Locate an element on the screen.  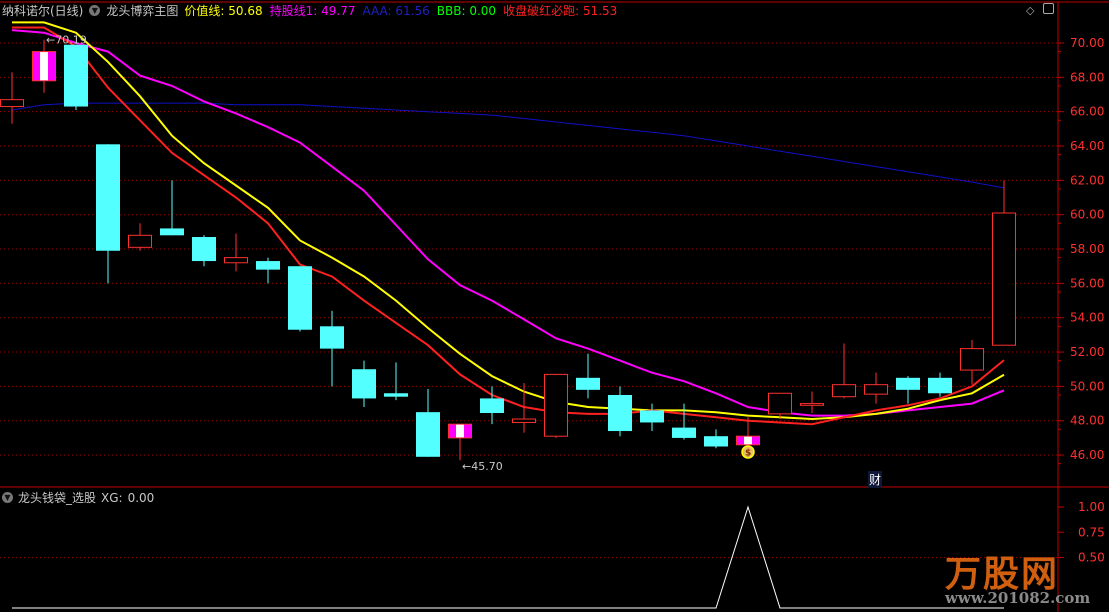
stock-name: 纳科诺尔(日线) is located at coordinates (43, 11).